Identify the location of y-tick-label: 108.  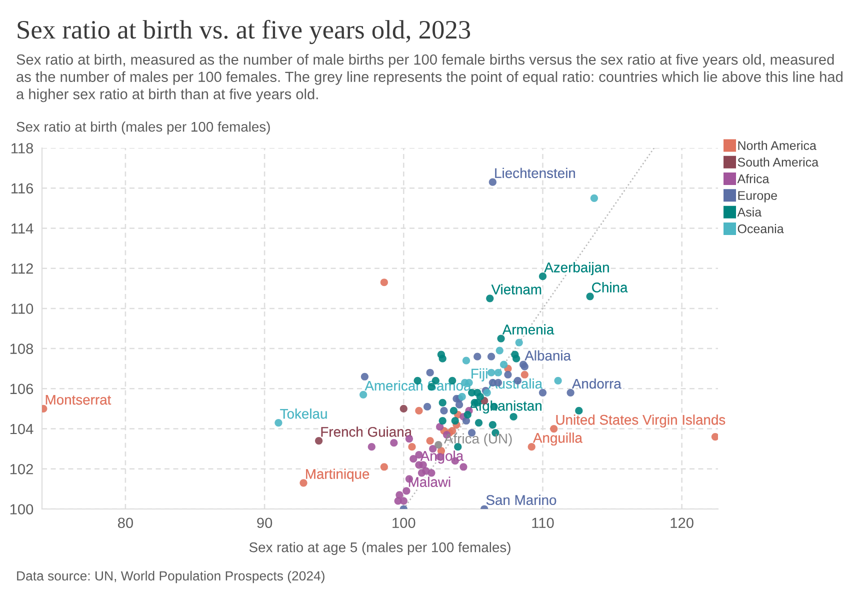
(22, 349).